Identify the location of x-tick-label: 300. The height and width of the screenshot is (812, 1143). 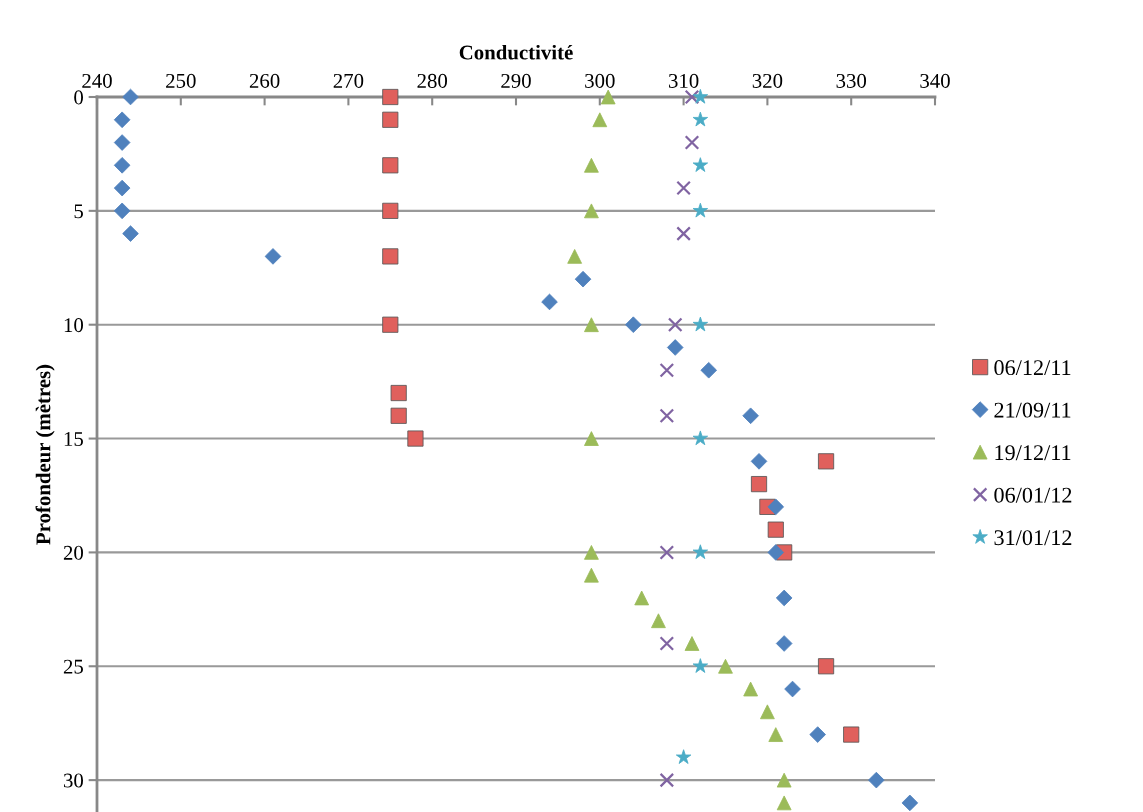
(600, 80).